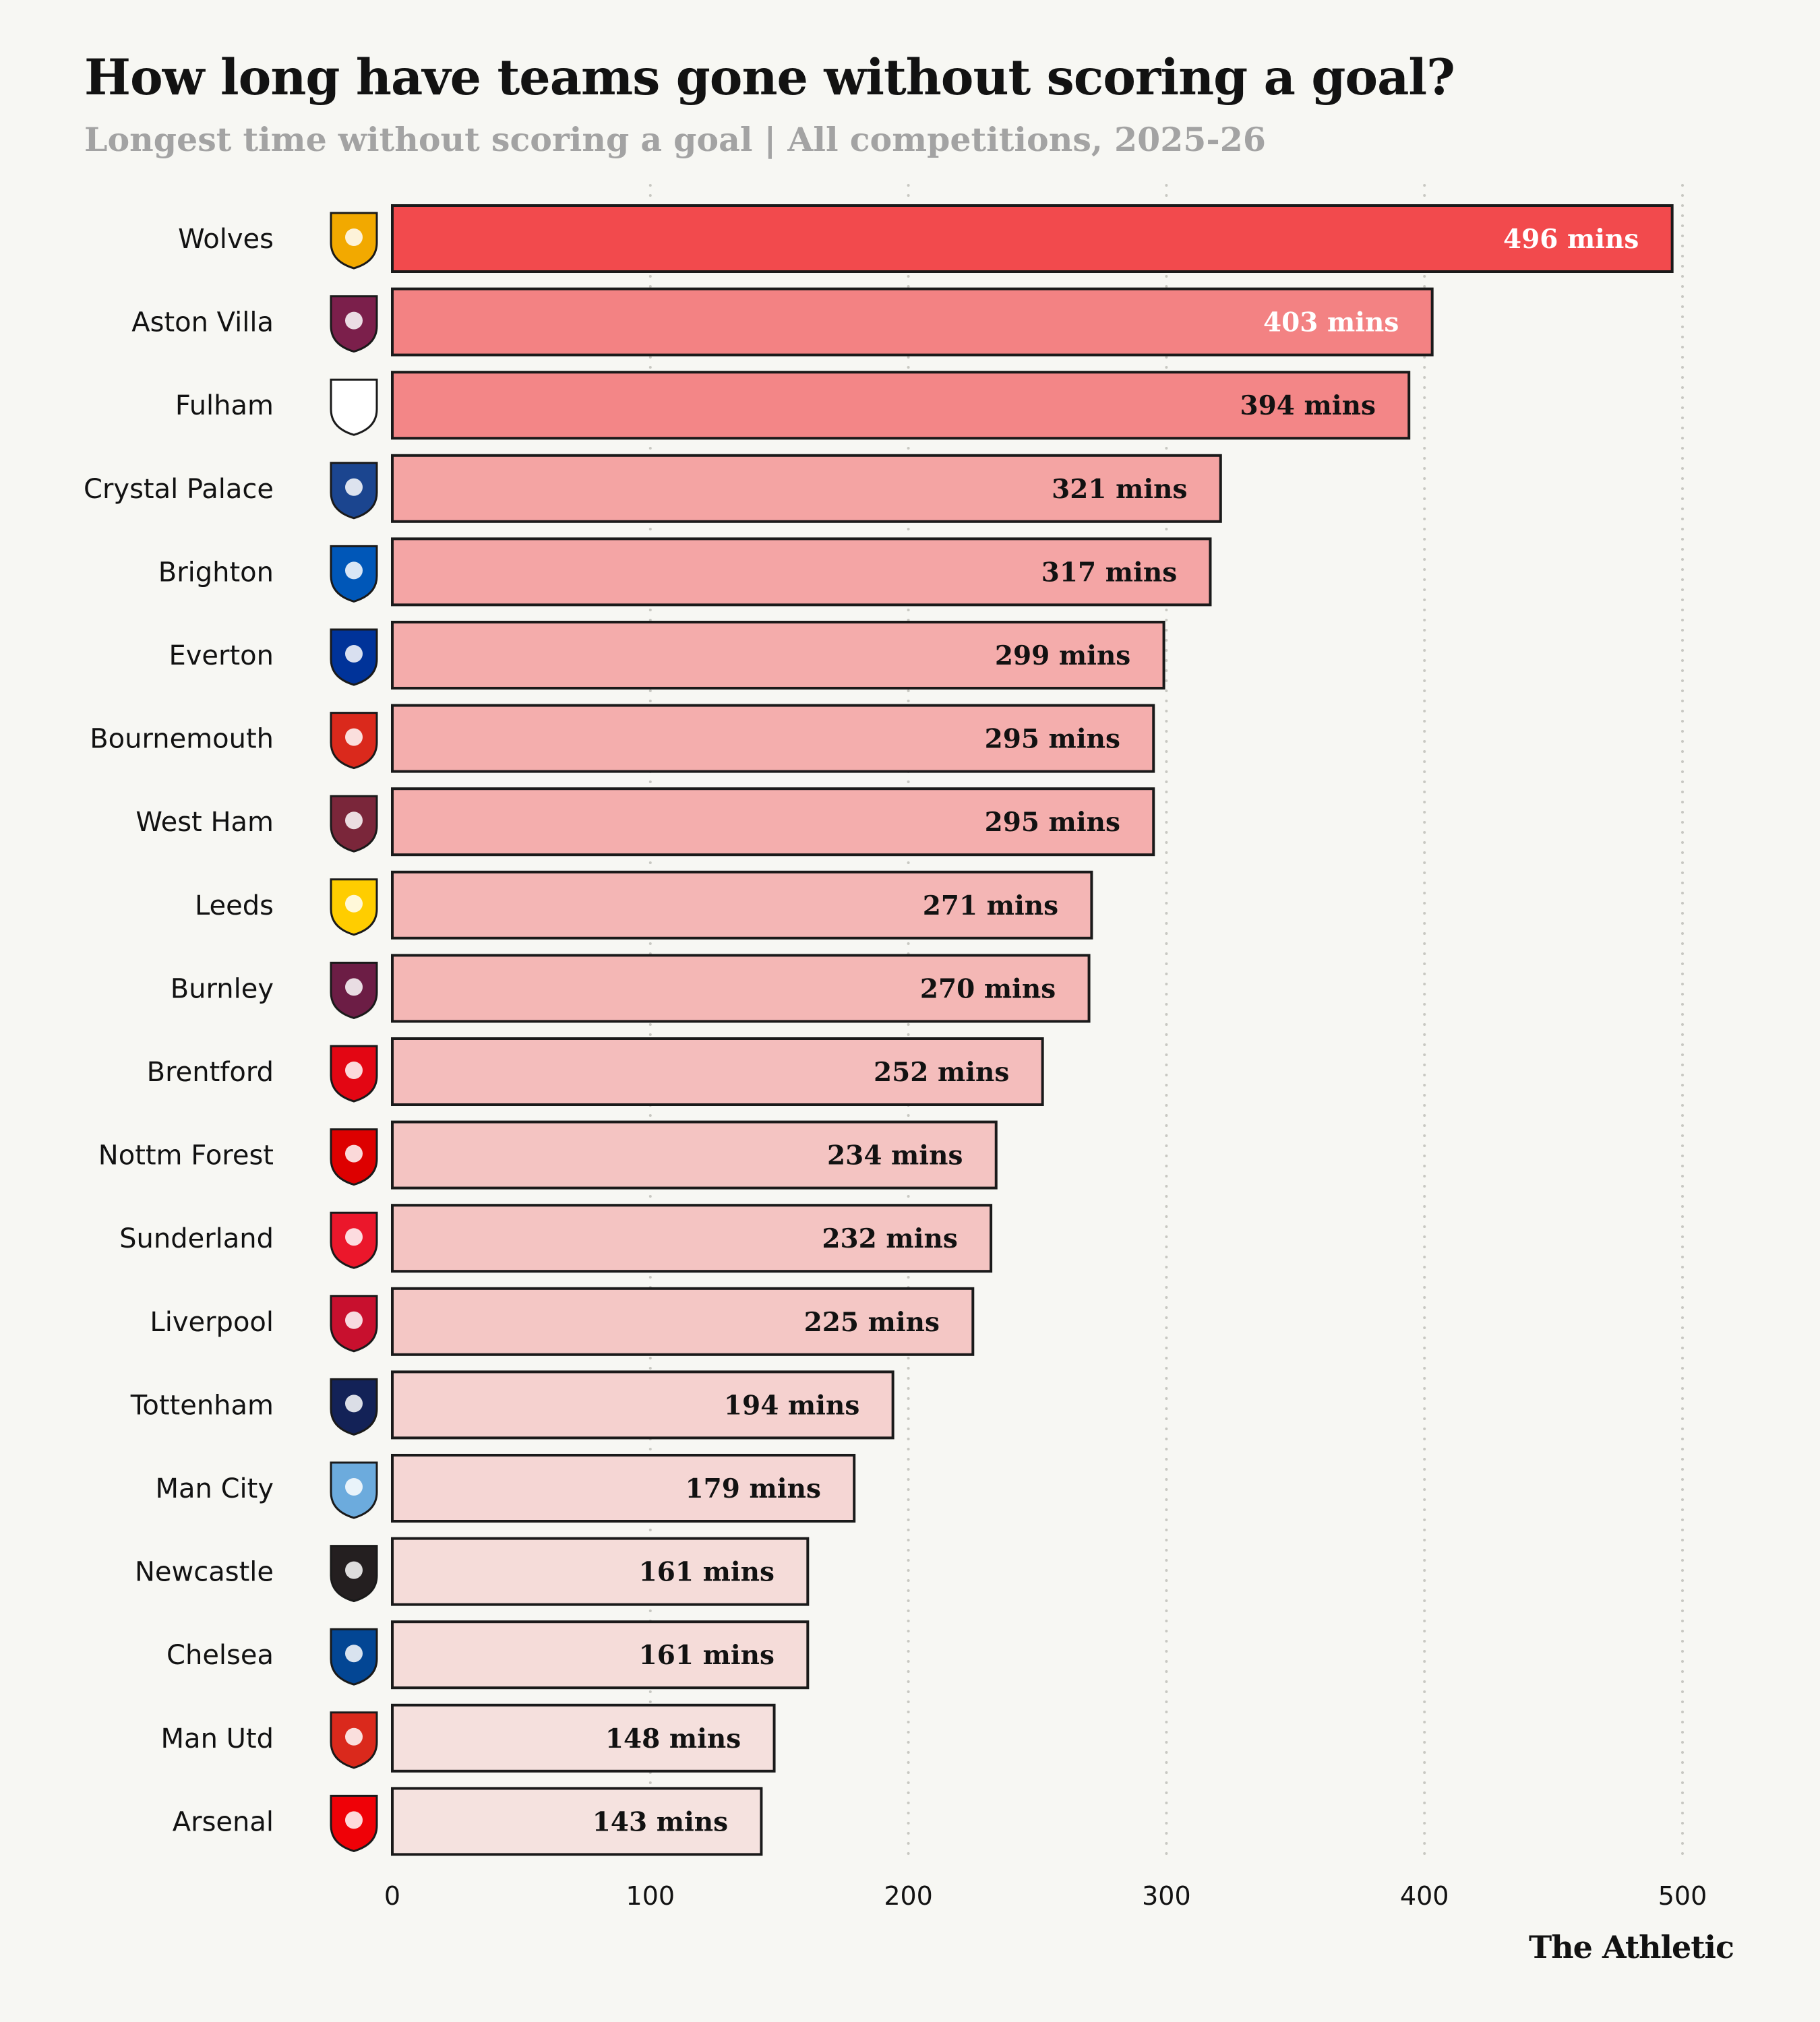 The width and height of the screenshot is (1820, 2022). I want to click on category-label-tottenham: Tottenham, so click(202, 1405).